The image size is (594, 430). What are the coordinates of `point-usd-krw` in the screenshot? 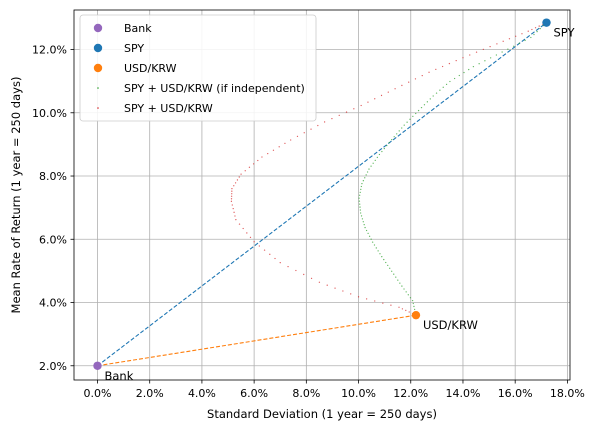 It's located at (416, 315).